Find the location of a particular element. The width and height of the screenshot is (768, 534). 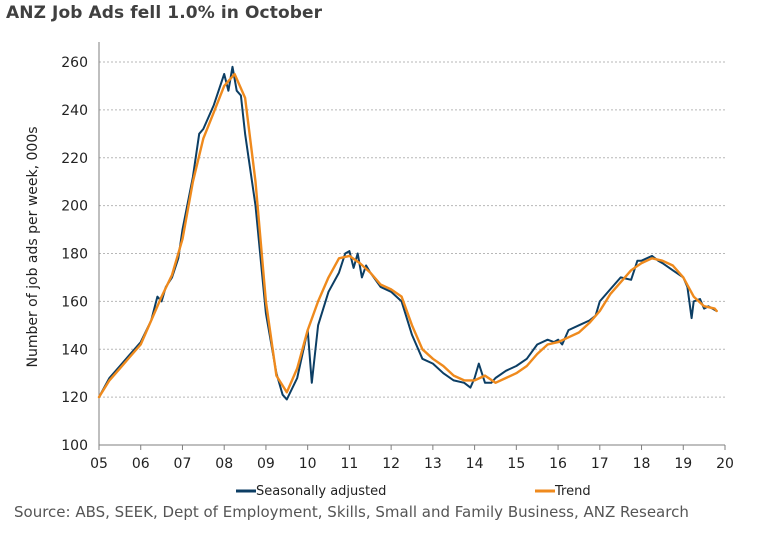

x-tick-label: 15 is located at coordinates (516, 464).